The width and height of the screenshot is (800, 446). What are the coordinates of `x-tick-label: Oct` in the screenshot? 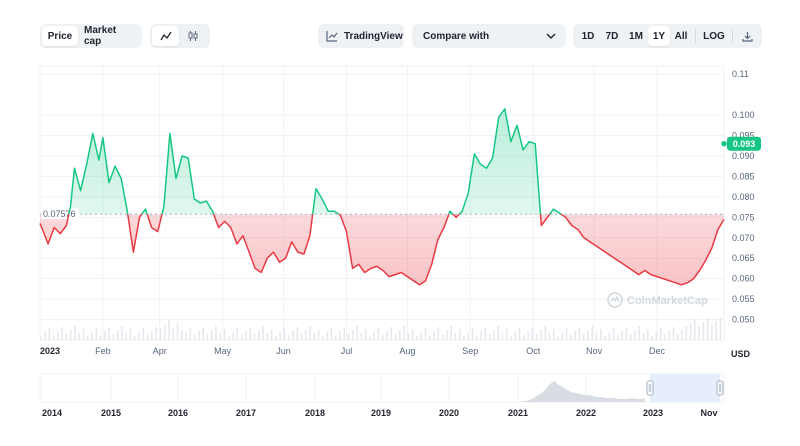 It's located at (533, 351).